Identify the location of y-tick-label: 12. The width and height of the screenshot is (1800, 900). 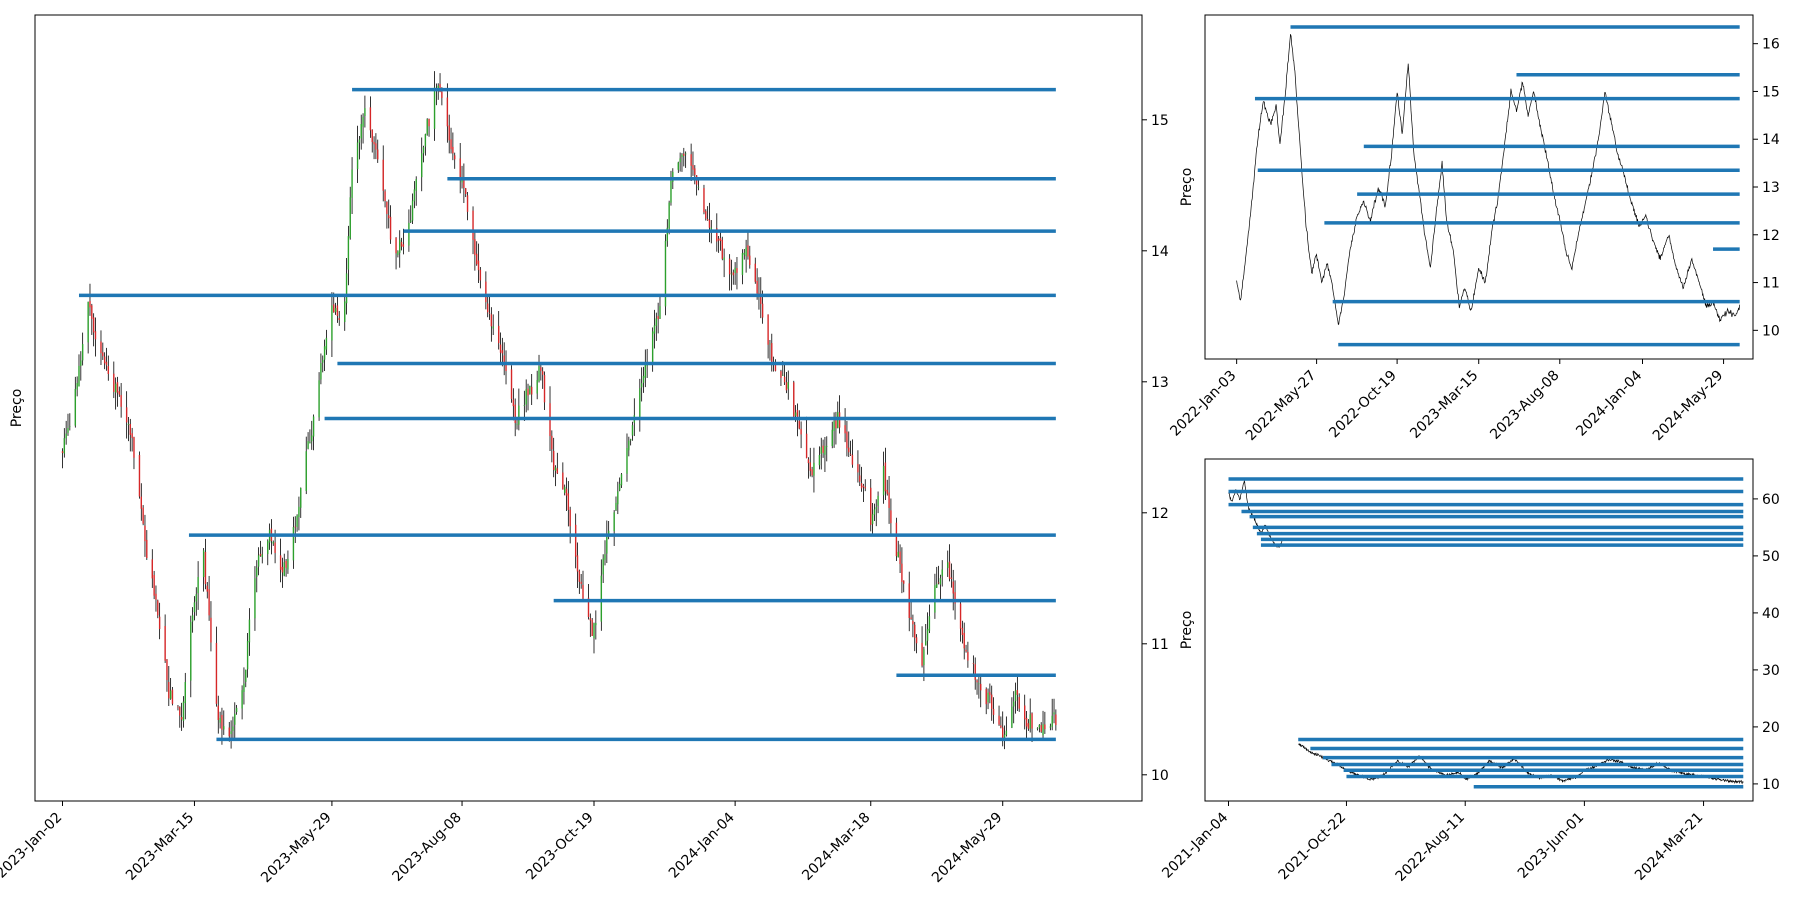
(1160, 514).